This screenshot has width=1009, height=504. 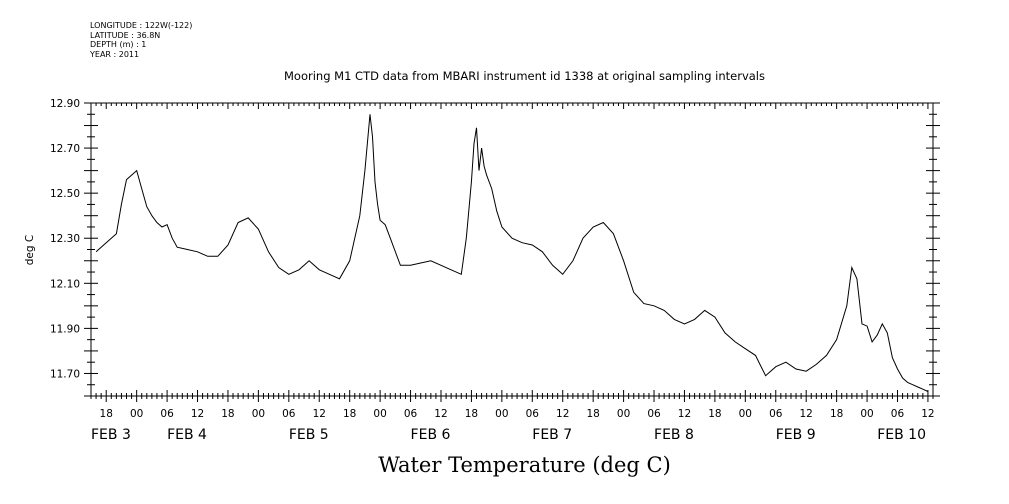 I want to click on x-axis-title: Water Temperature (deg C), so click(x=524, y=465).